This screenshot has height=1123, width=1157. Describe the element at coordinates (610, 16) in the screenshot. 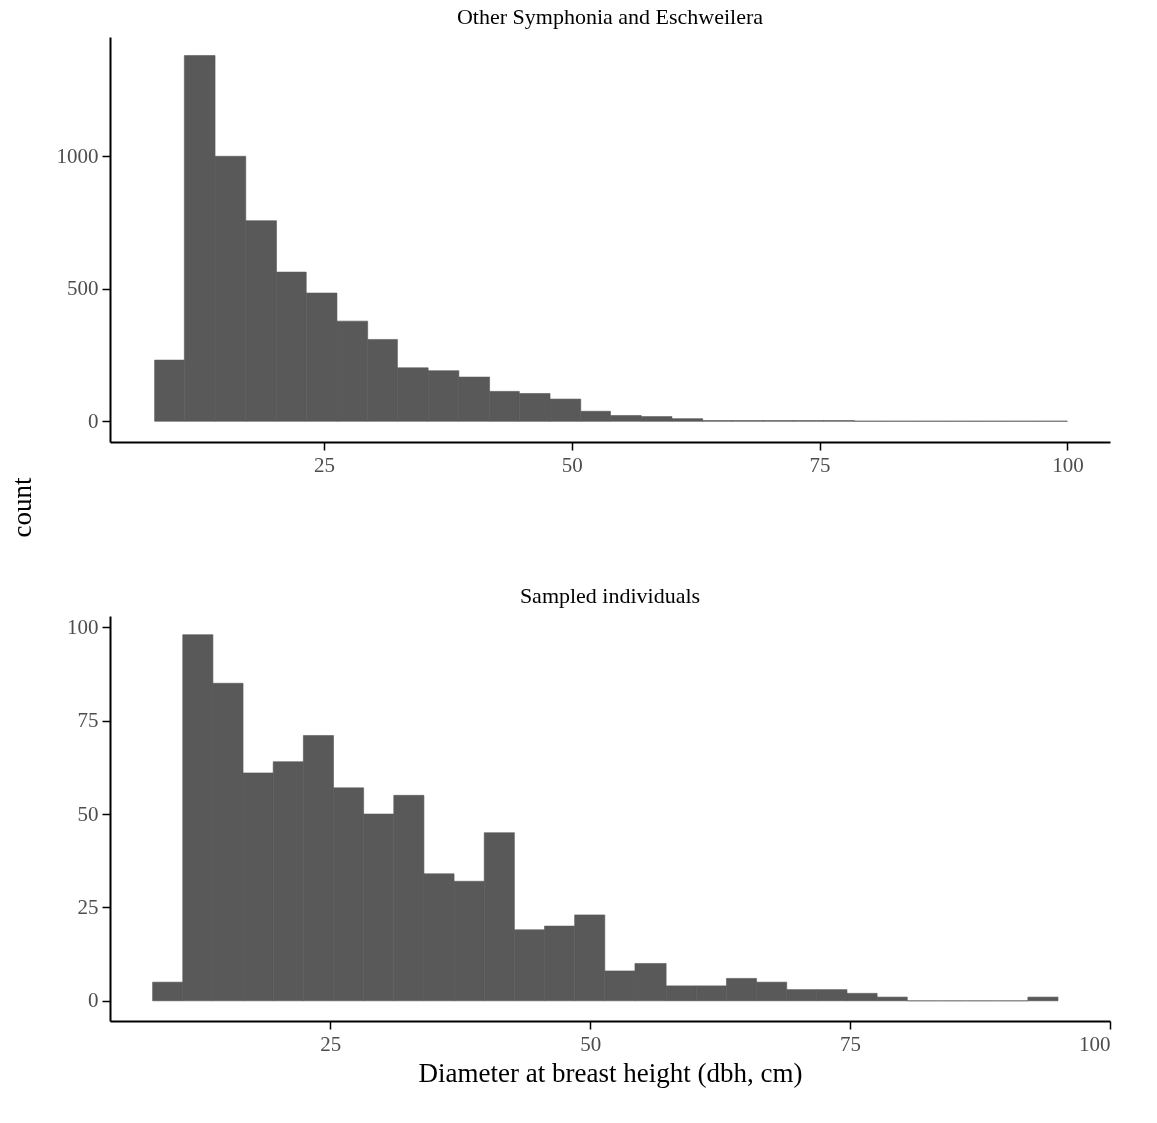

I see `chart-title: Other Symphonia and Eschweilera` at that location.